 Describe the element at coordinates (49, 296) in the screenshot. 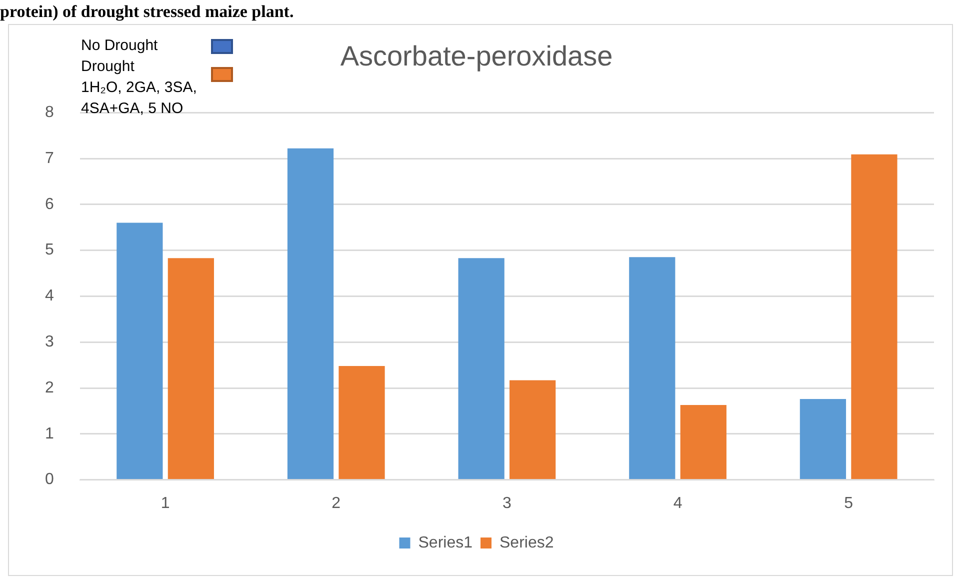

I see `y-tick-label: 4` at that location.